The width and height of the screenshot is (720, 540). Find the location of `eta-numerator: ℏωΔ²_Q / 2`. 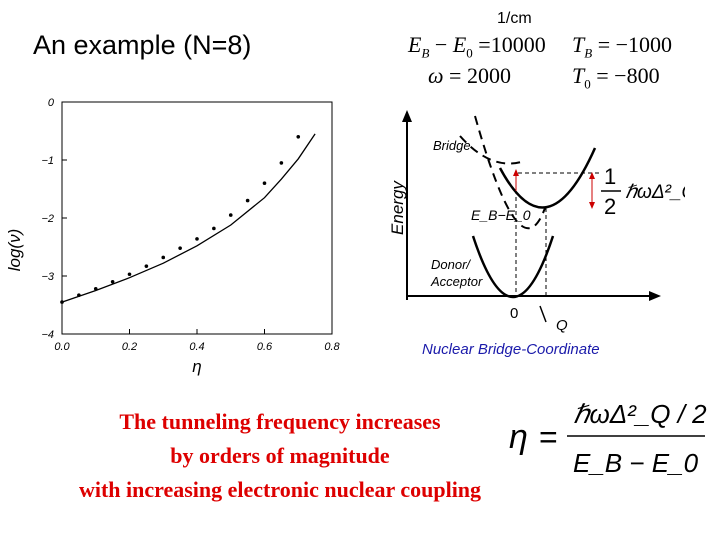

eta-numerator: ℏωΔ²_Q / 2 is located at coordinates (640, 414).